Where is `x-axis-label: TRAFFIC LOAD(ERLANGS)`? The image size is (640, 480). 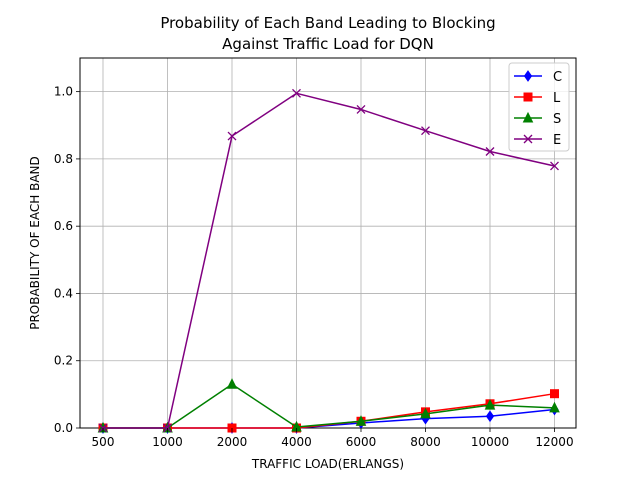 x-axis-label: TRAFFIC LOAD(ERLANGS) is located at coordinates (327, 464).